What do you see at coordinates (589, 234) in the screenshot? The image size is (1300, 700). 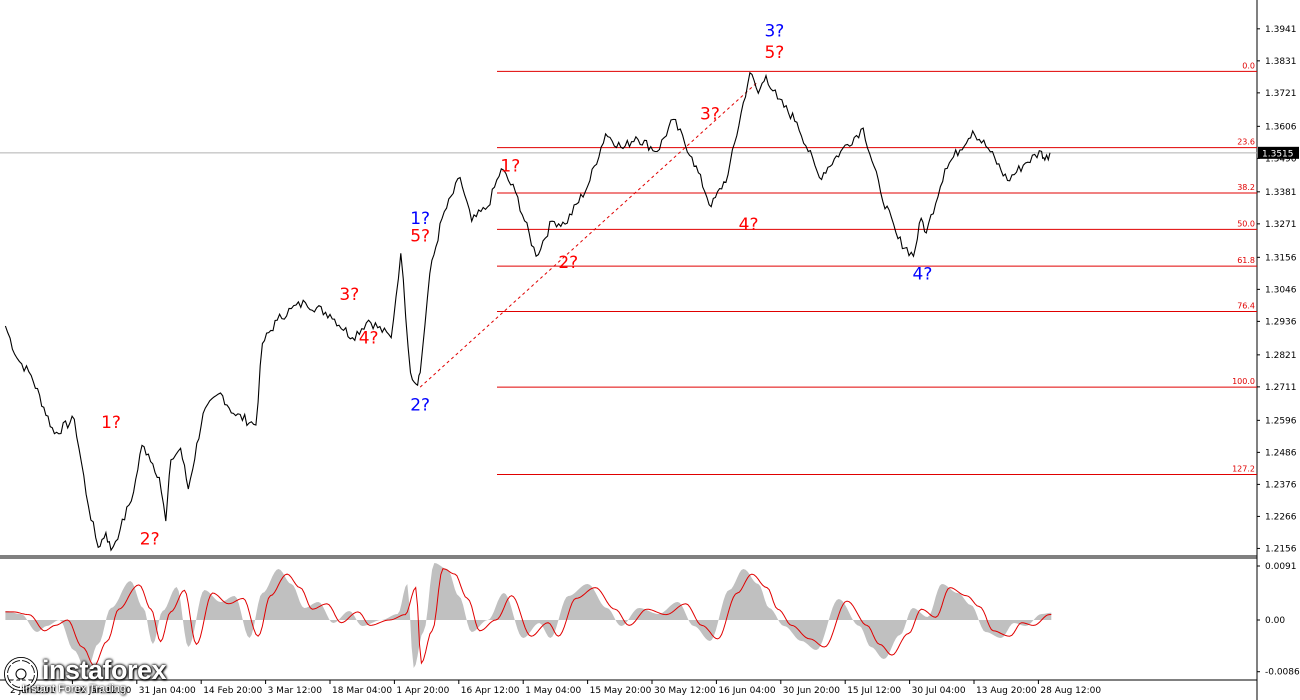 I see `wave-trendline` at bounding box center [589, 234].